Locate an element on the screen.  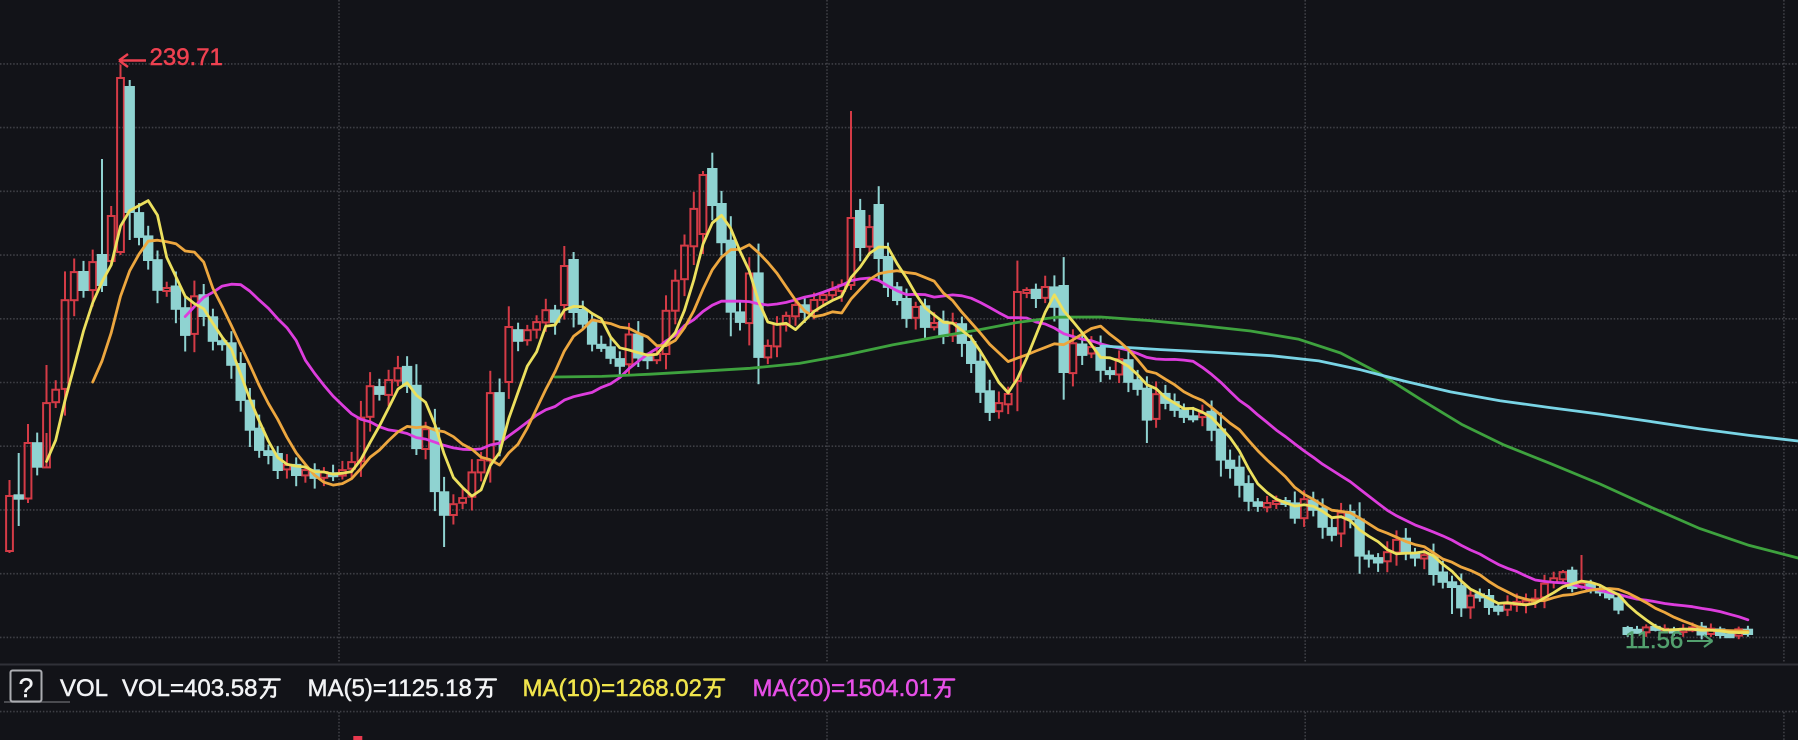
svg-text: MA(20)=1504.01 is located at coordinates (842, 688).